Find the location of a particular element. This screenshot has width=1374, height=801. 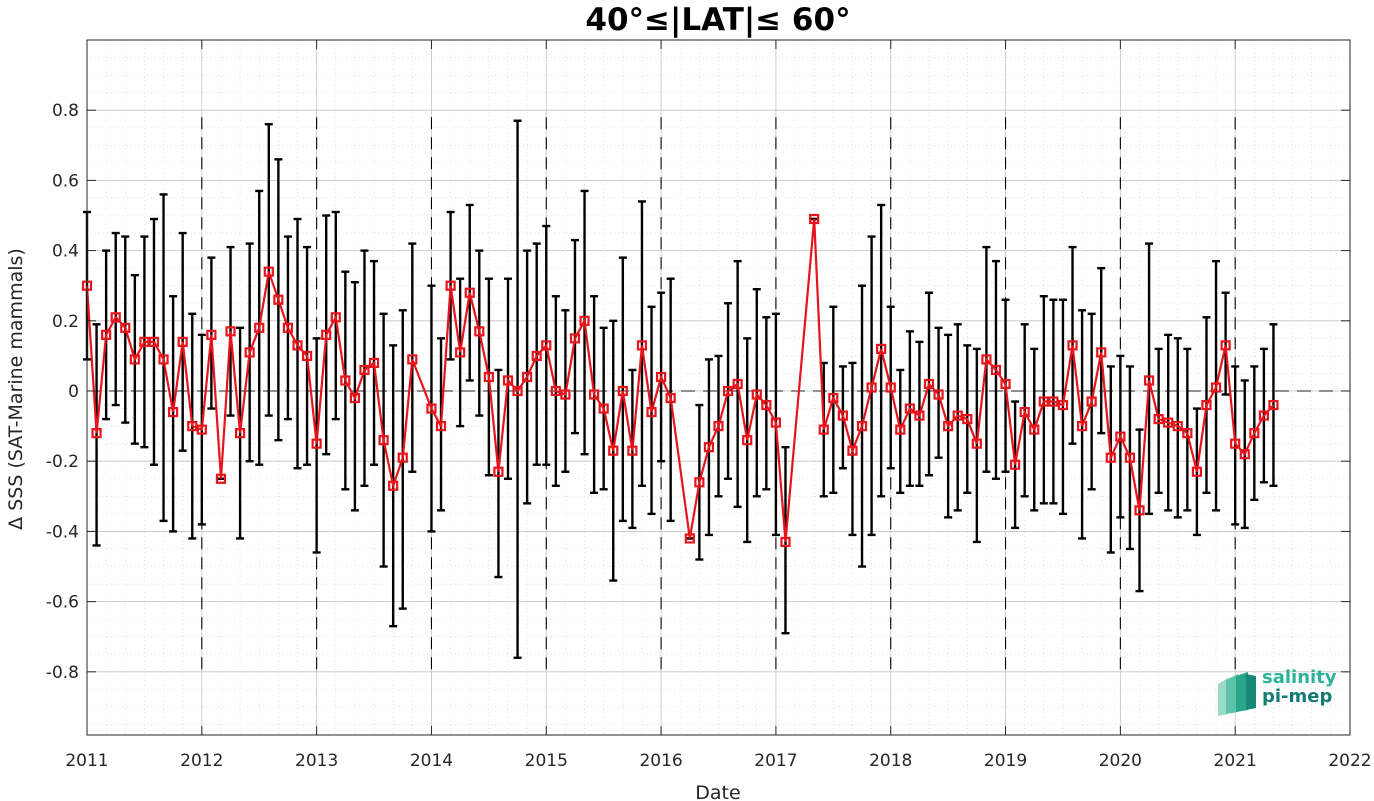

logo-line-1: salinity is located at coordinates (1299, 677).